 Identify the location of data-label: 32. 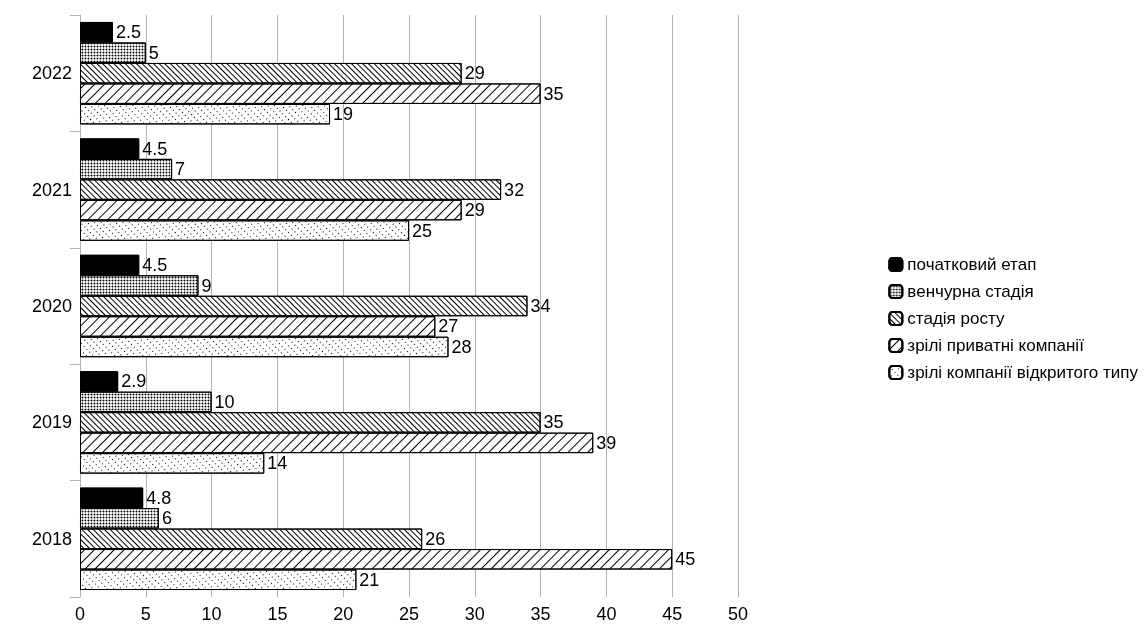
(514, 189).